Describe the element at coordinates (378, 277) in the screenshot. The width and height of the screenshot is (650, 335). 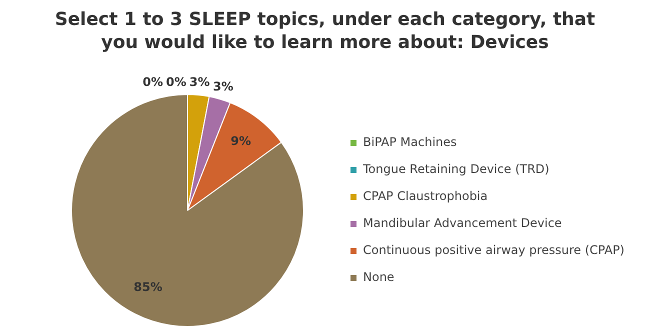
I see `legend-label: None` at that location.